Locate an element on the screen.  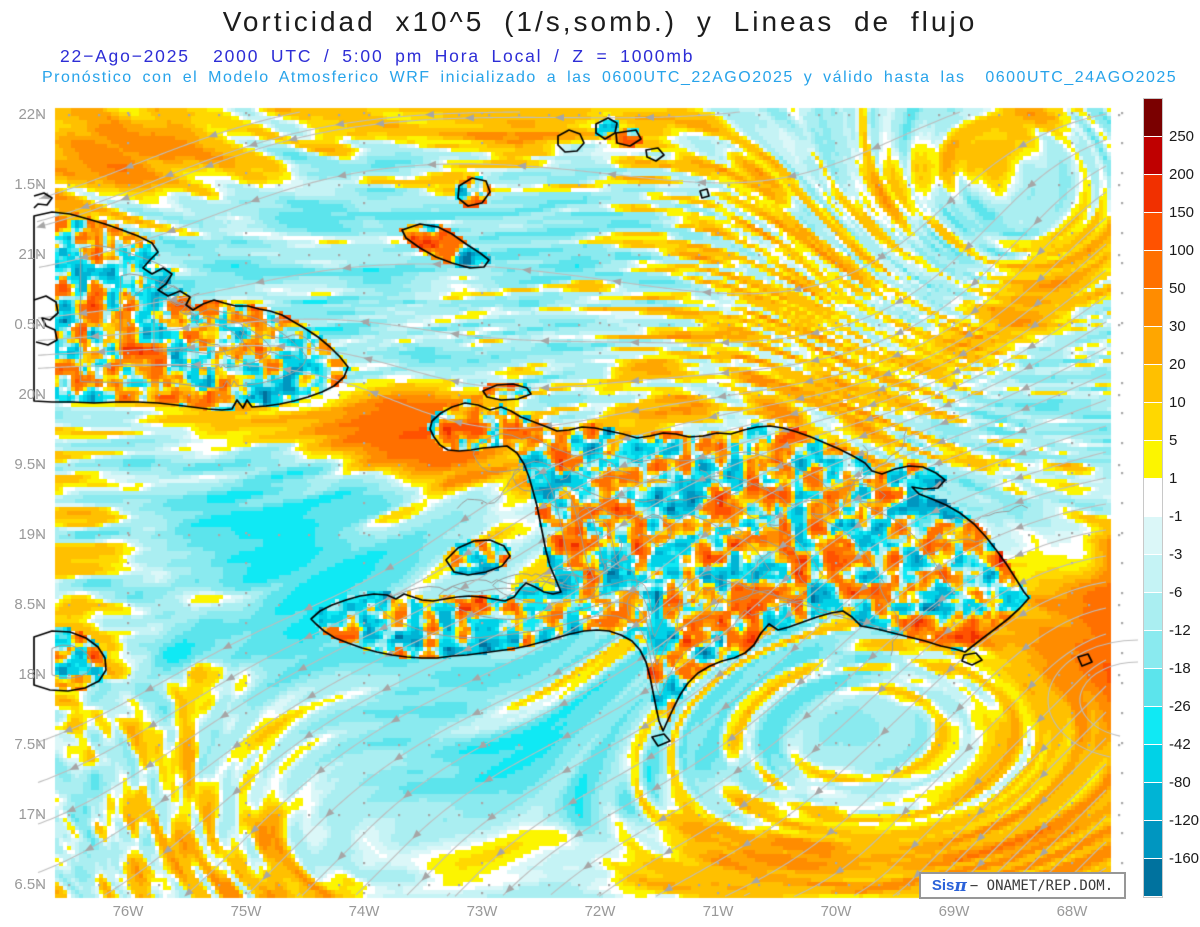
lon-tick-label: 69W is located at coordinates (954, 911).